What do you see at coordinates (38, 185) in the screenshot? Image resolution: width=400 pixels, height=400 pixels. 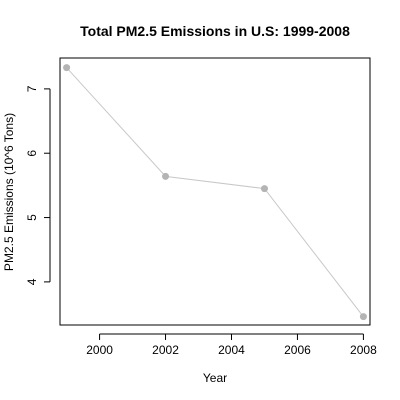 I see `y-axis: 4 5 6 7` at bounding box center [38, 185].